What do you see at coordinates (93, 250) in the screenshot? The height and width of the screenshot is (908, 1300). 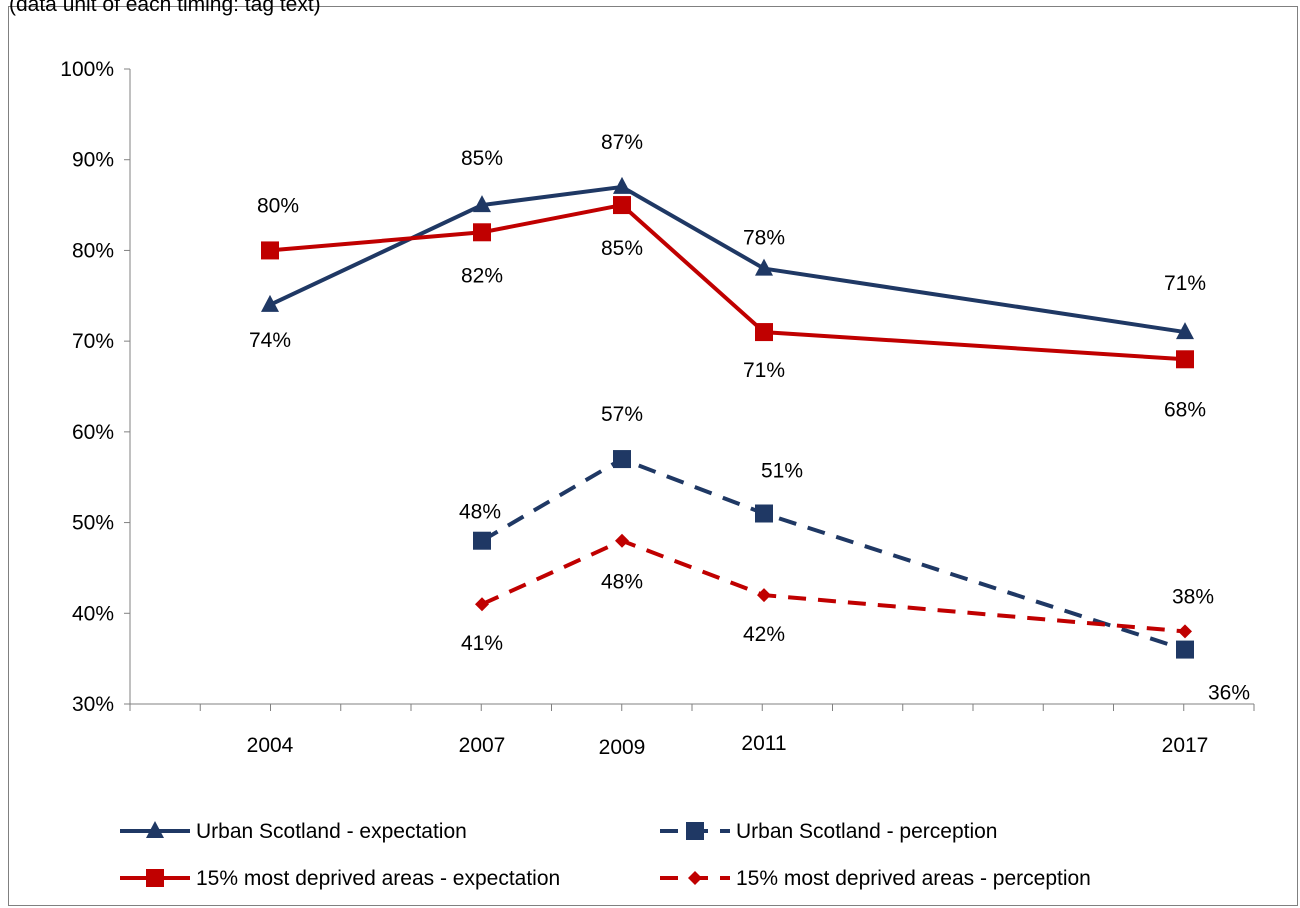 I see `y-tick-label: 80%` at bounding box center [93, 250].